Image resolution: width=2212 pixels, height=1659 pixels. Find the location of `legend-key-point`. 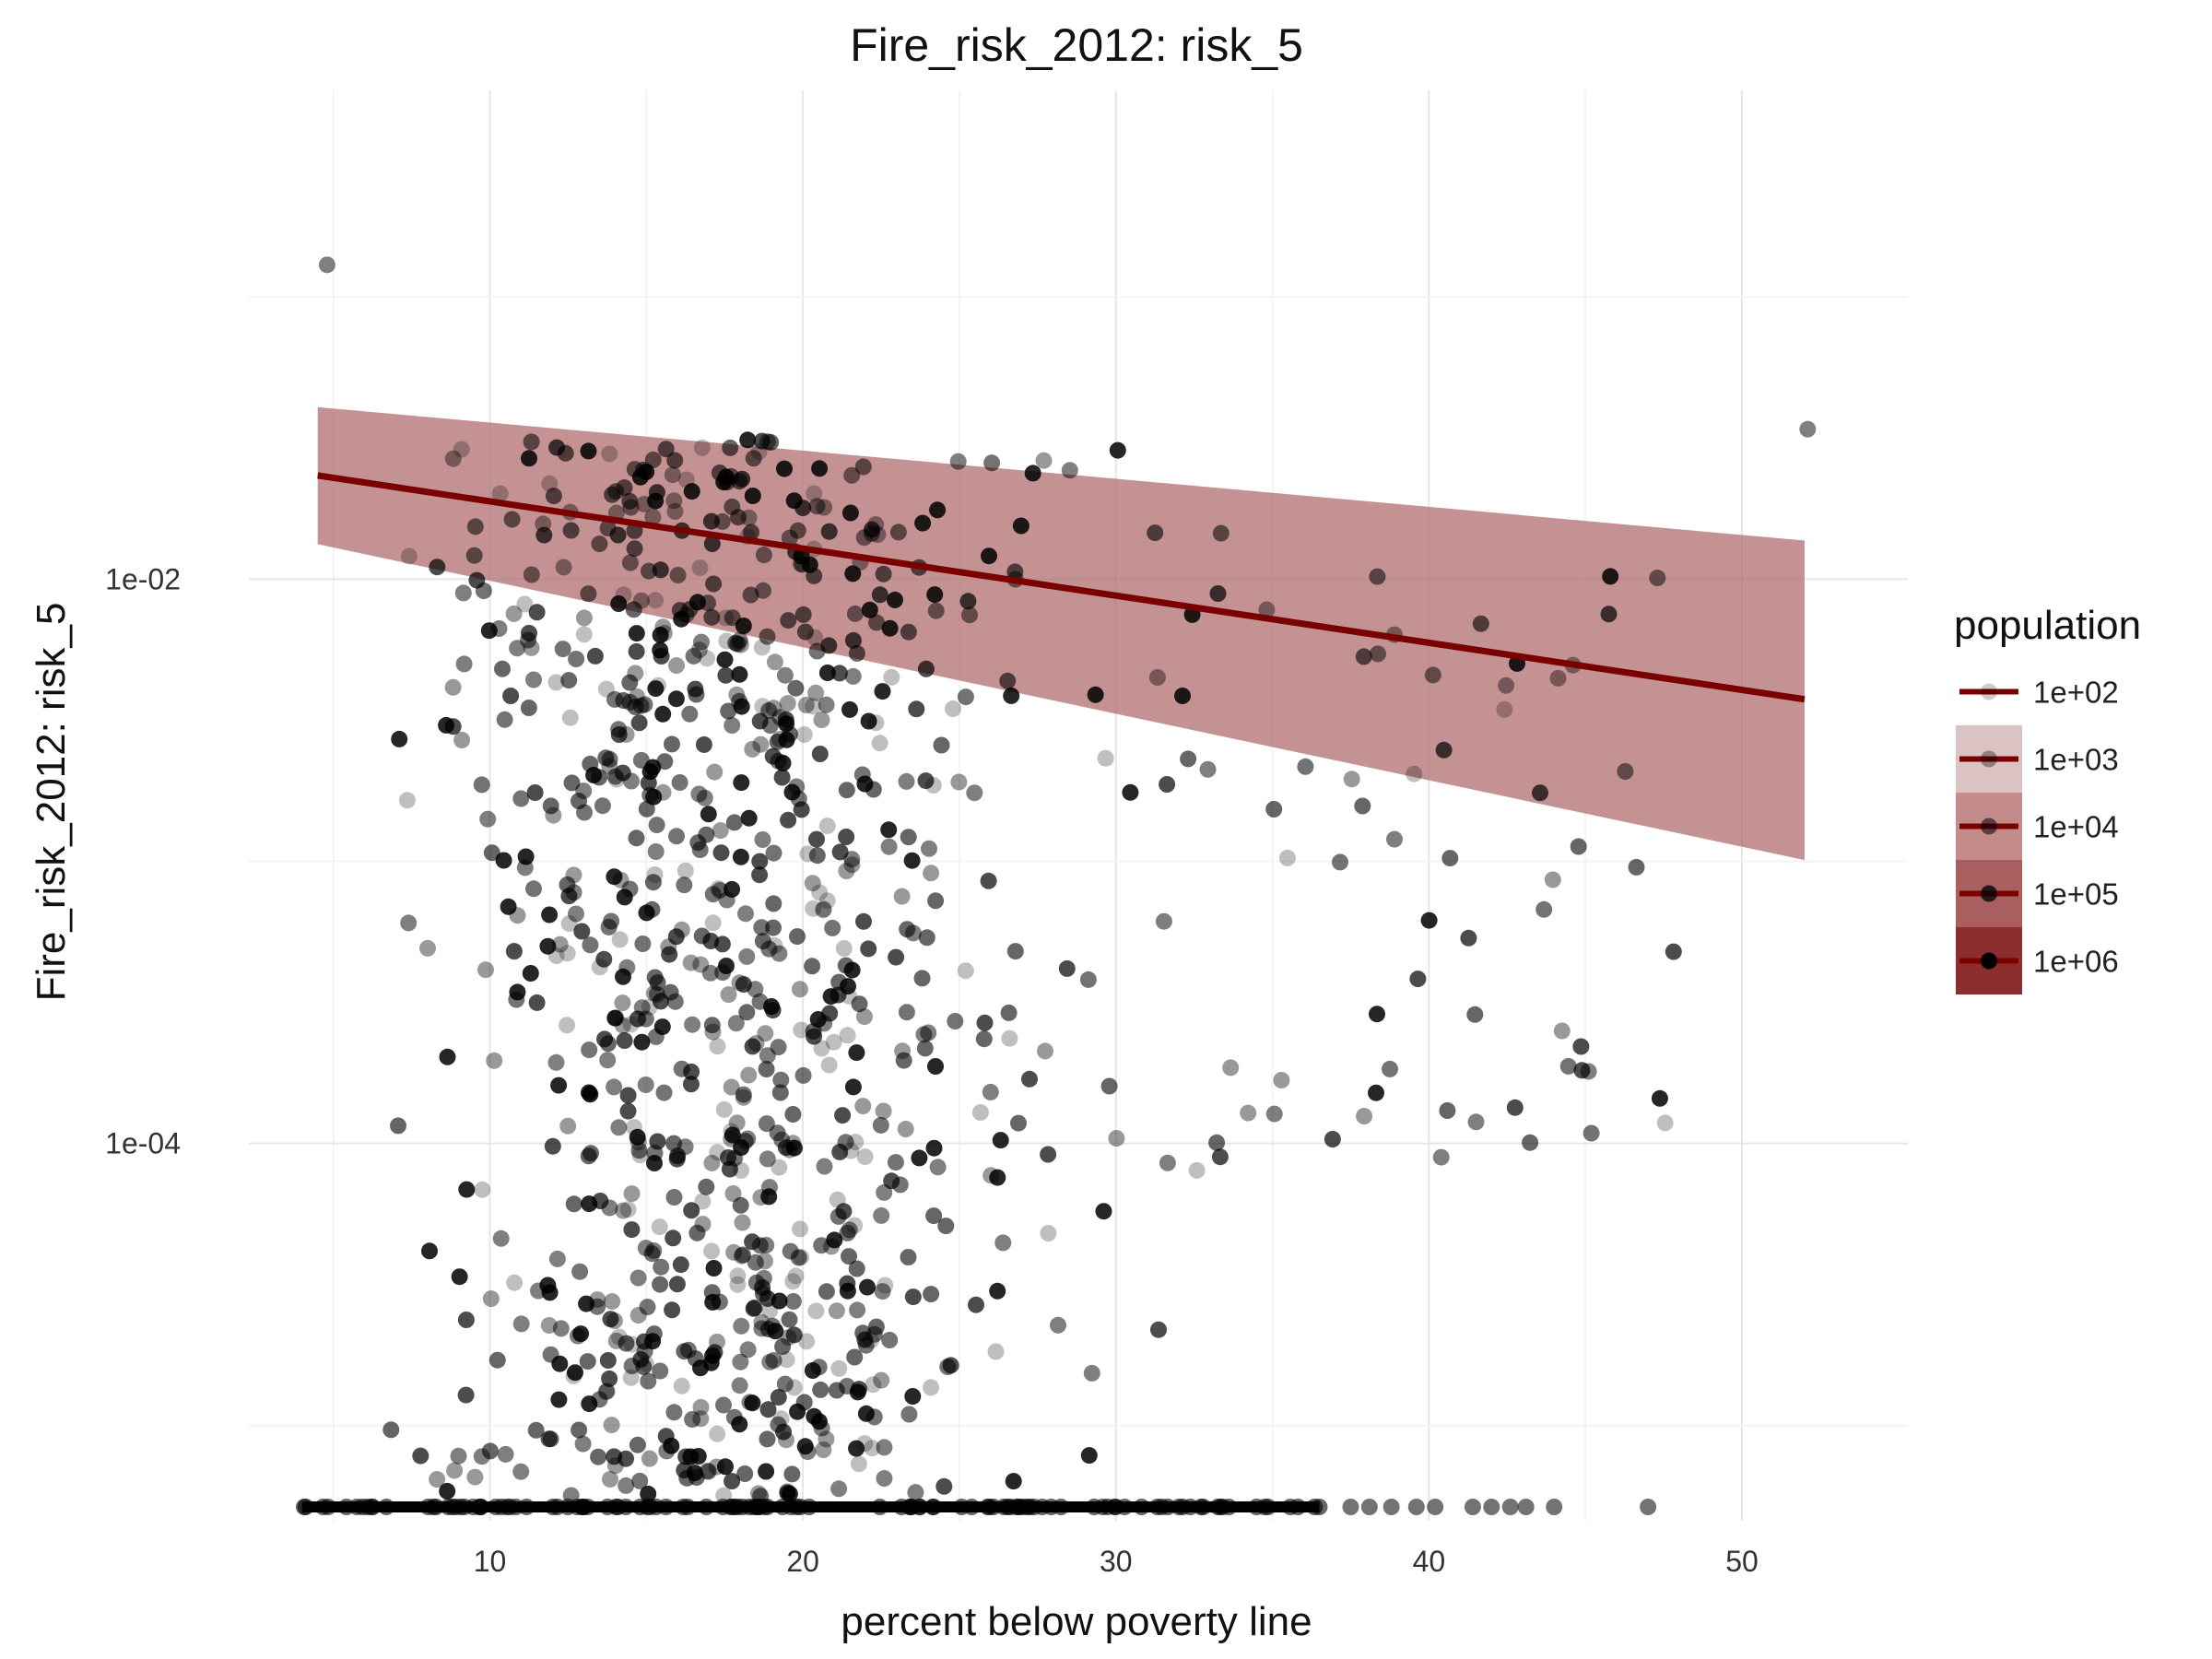

legend-key-point is located at coordinates (1989, 691).